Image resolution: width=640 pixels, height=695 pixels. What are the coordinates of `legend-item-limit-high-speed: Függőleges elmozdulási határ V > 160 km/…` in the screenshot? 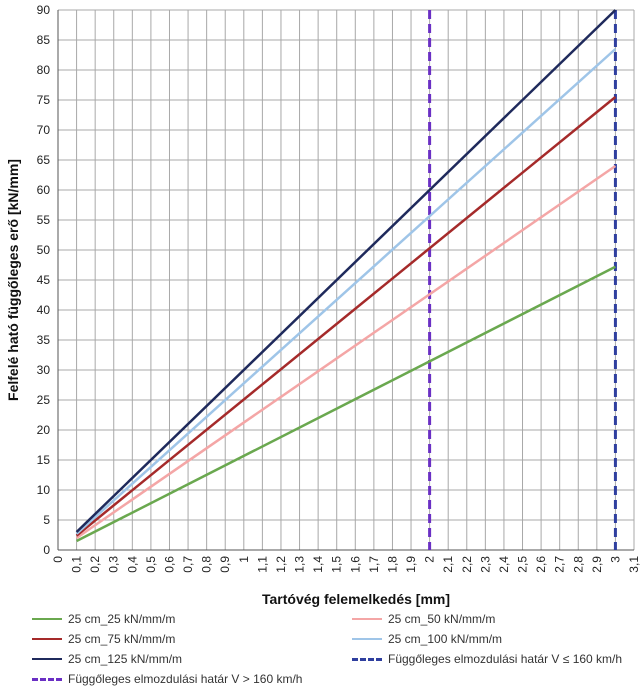 It's located at (167, 679).